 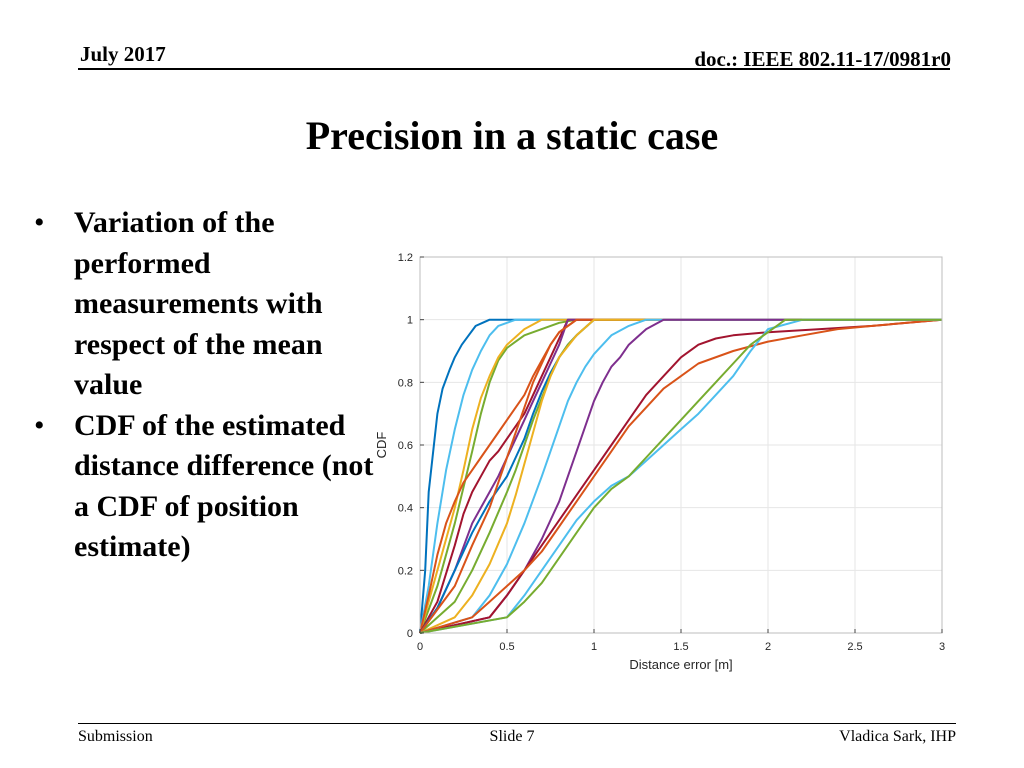 I want to click on x-tick-label: 1, so click(x=594, y=647).